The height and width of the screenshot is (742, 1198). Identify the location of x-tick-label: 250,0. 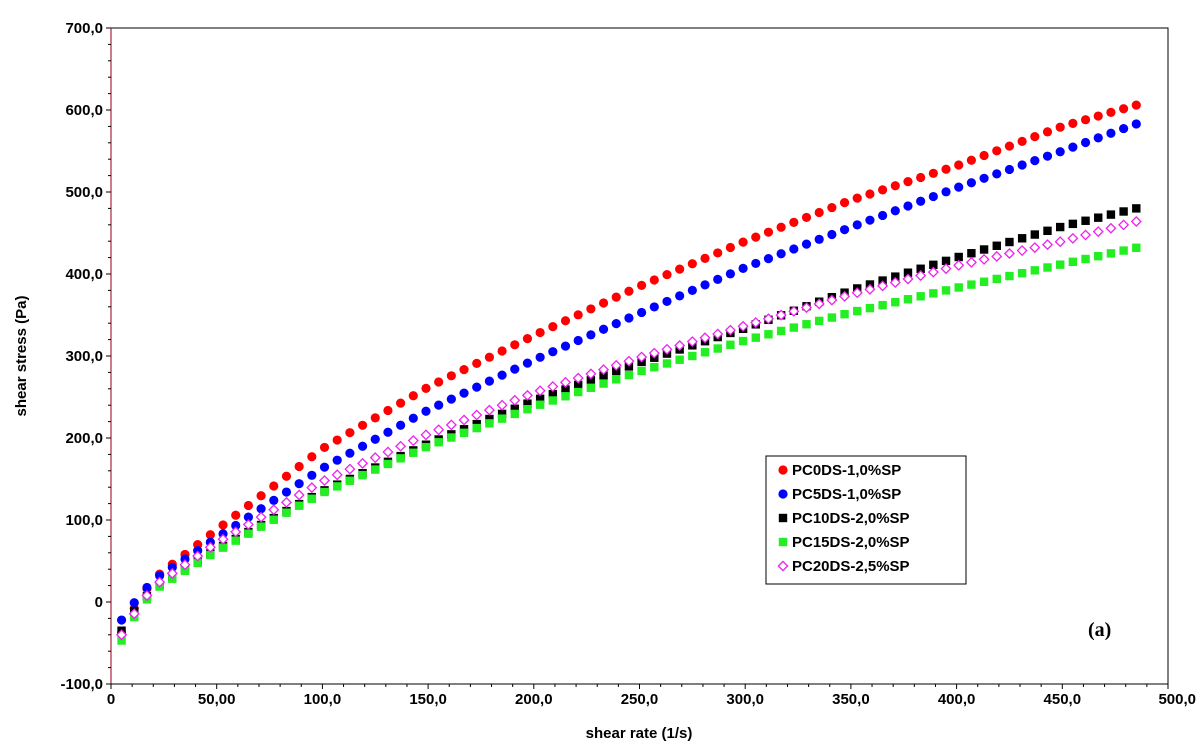
(640, 699).